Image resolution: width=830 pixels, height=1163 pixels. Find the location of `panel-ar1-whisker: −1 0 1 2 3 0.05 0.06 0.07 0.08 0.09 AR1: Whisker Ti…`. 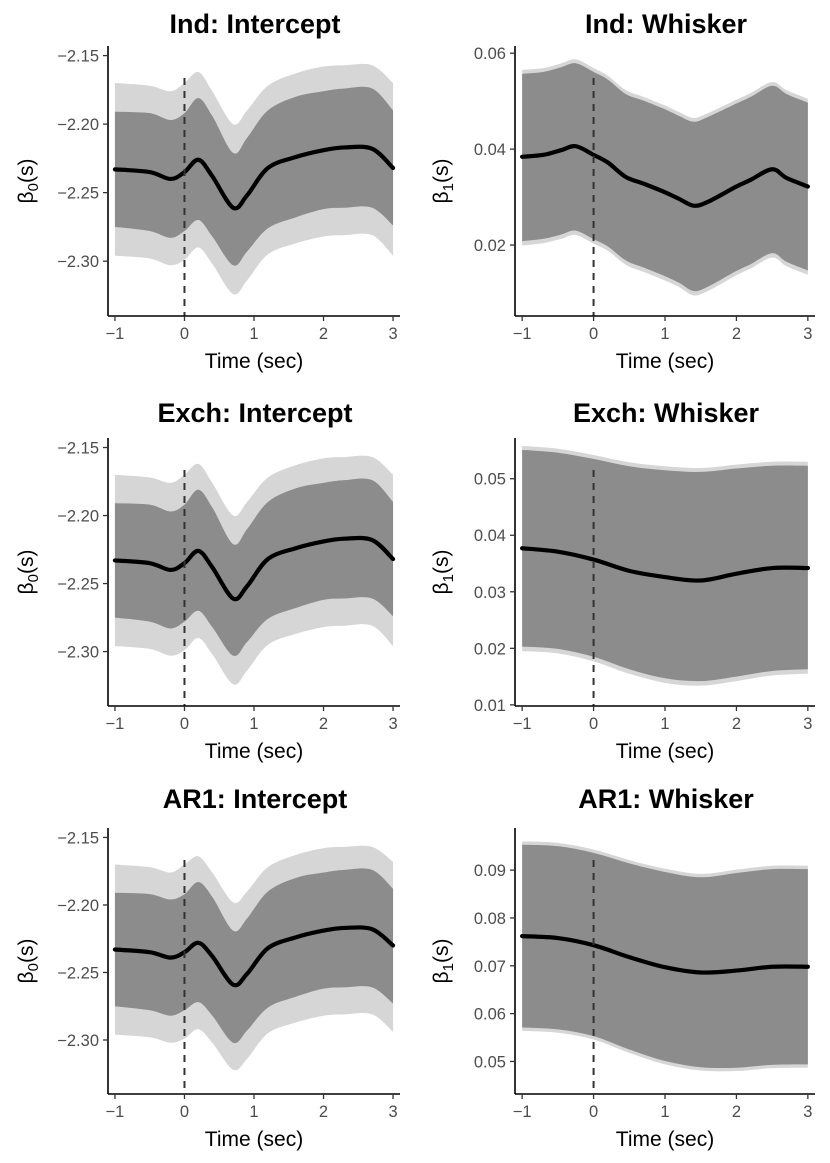

panel-ar1-whisker: −1 0 1 2 3 0.05 0.06 0.07 0.08 0.09 AR1: Whisker Ti… is located at coordinates (622, 967).